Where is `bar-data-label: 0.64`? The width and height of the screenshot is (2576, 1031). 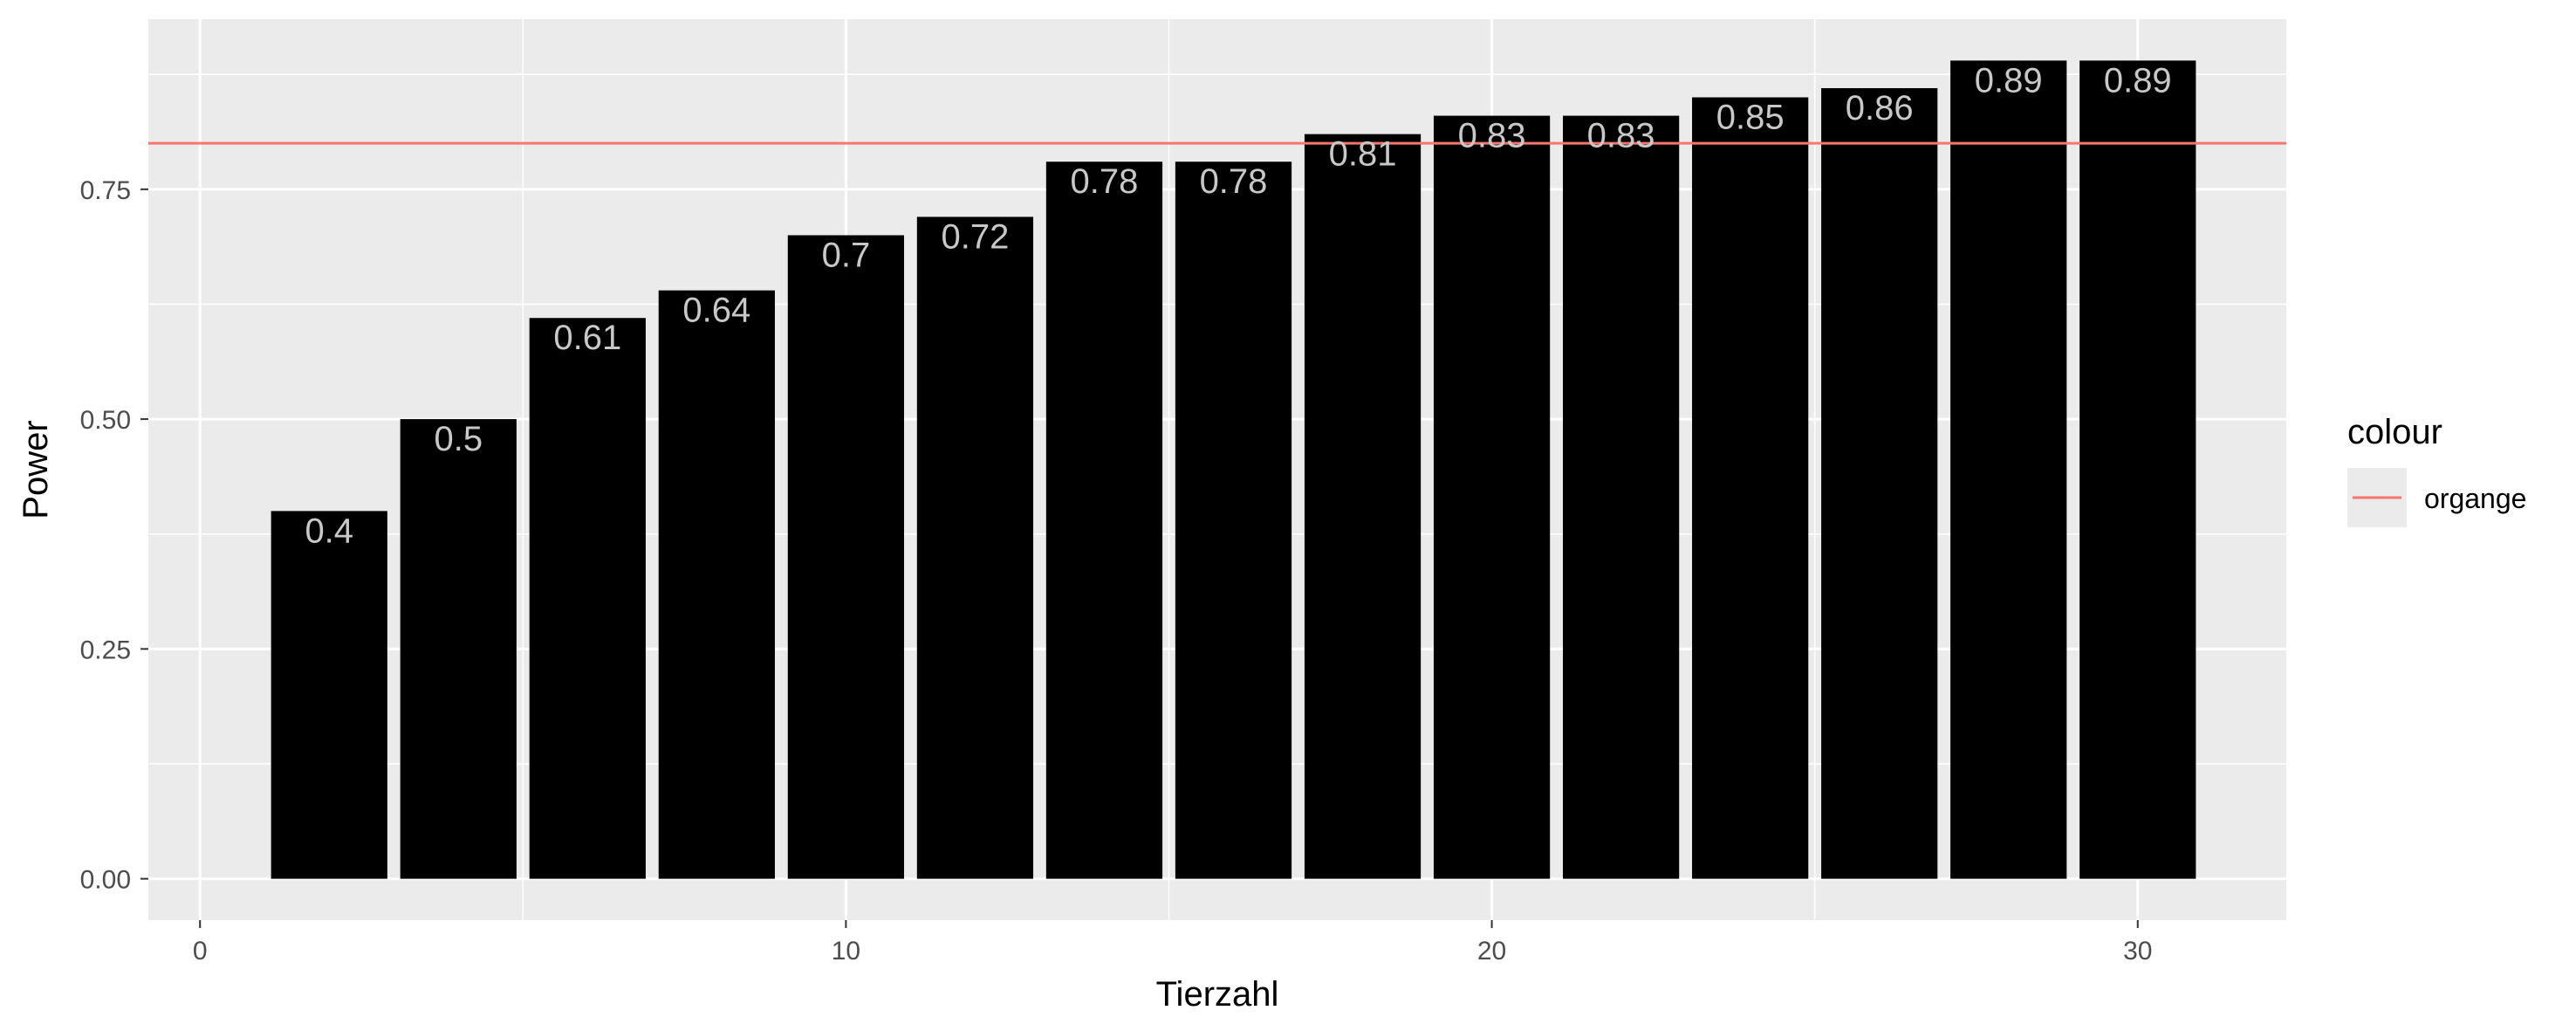 bar-data-label: 0.64 is located at coordinates (716, 311).